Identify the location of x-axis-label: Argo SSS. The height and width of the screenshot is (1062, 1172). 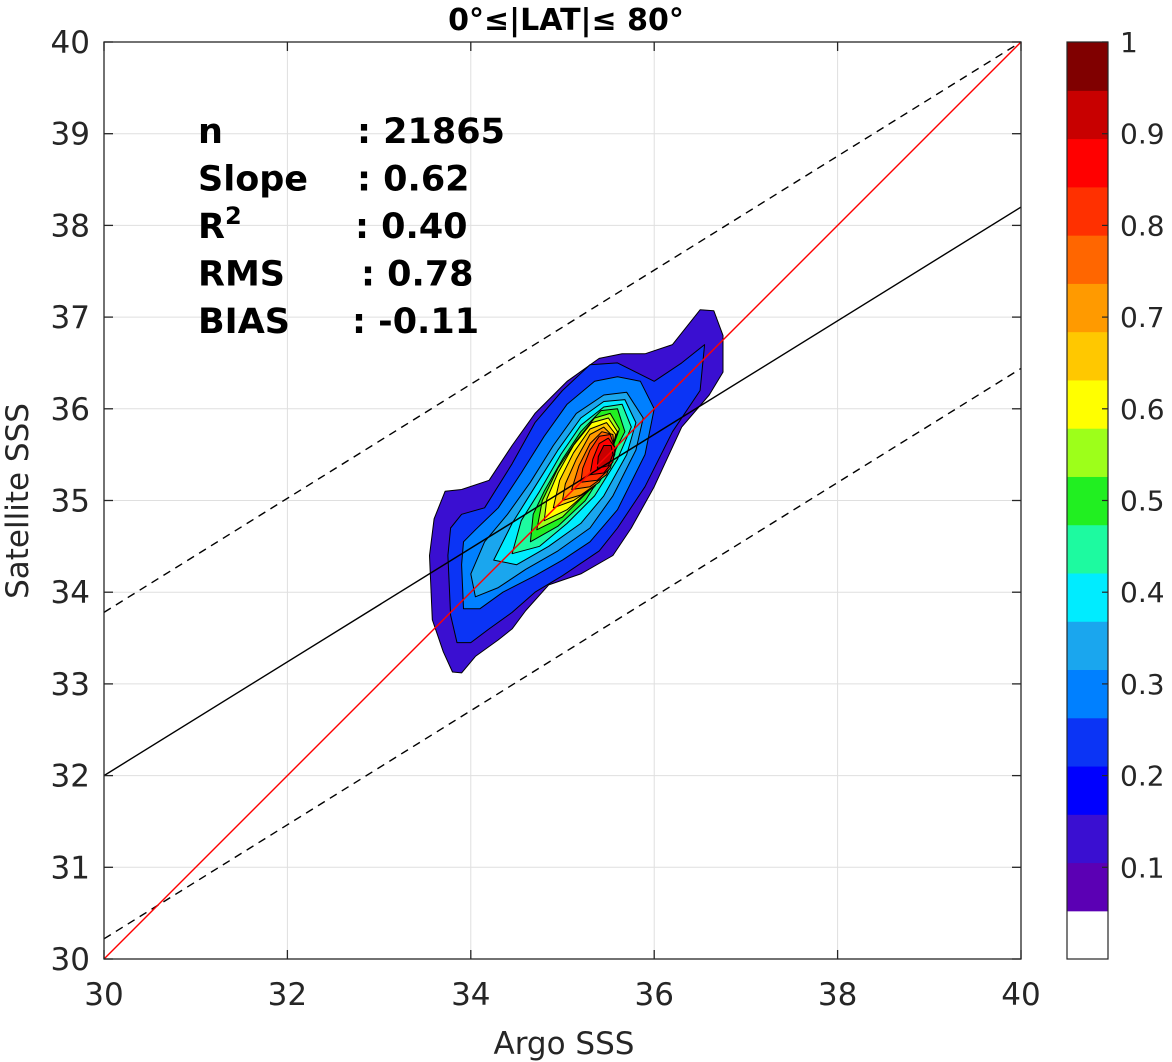
(564, 1044).